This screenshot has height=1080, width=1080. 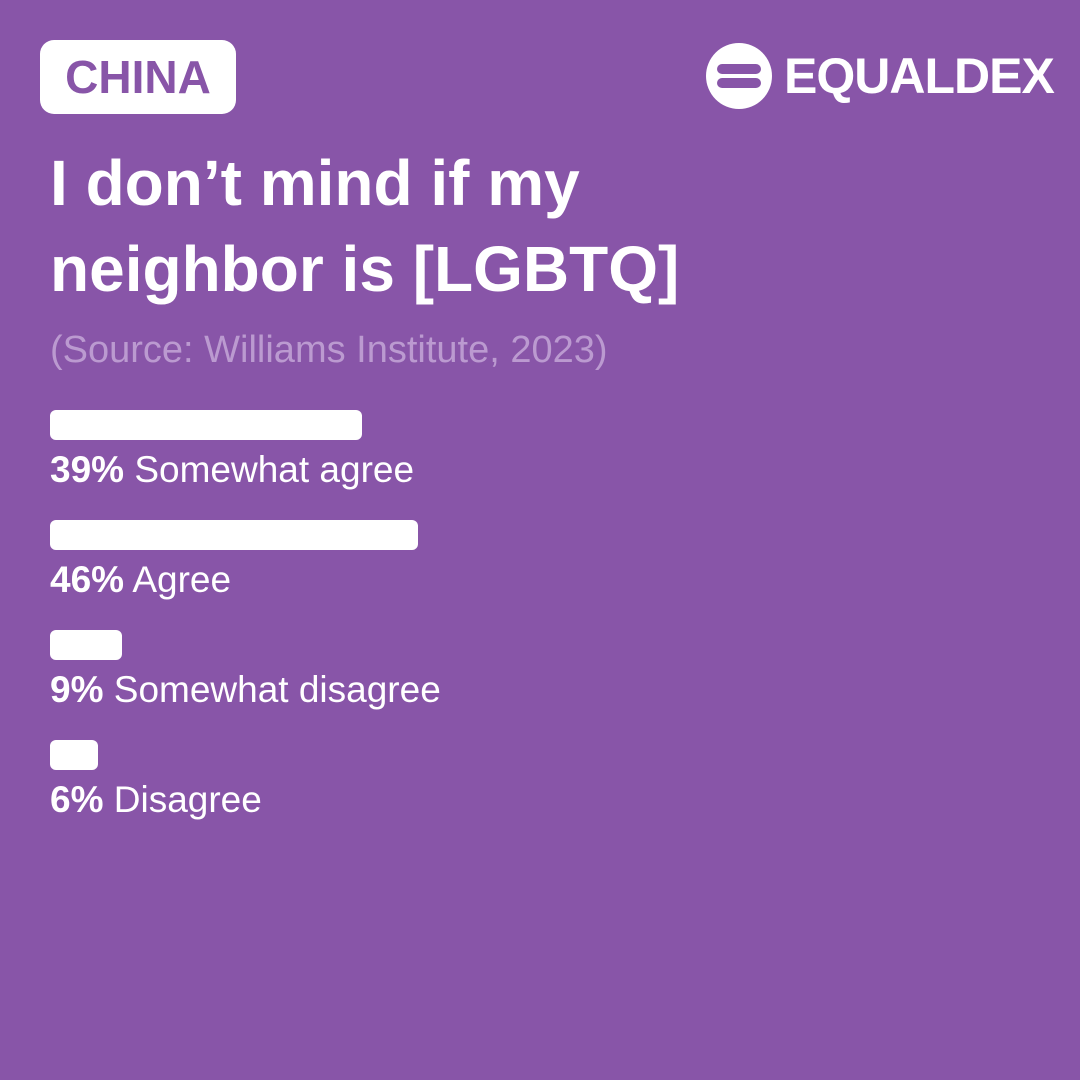 What do you see at coordinates (919, 76) in the screenshot?
I see `brand: EQUALDEX` at bounding box center [919, 76].